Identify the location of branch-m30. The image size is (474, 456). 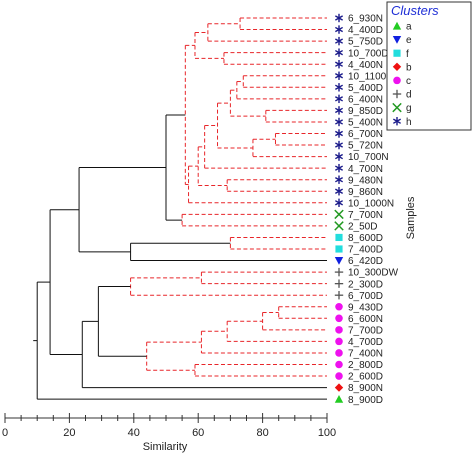
(122, 321).